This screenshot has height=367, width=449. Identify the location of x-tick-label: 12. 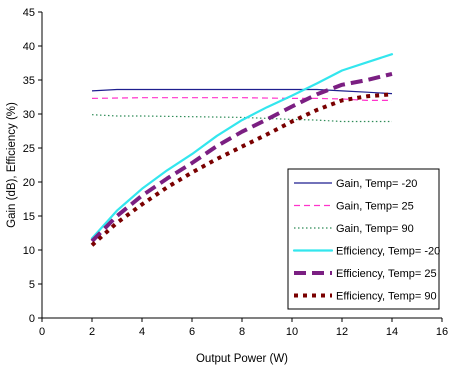
(342, 332).